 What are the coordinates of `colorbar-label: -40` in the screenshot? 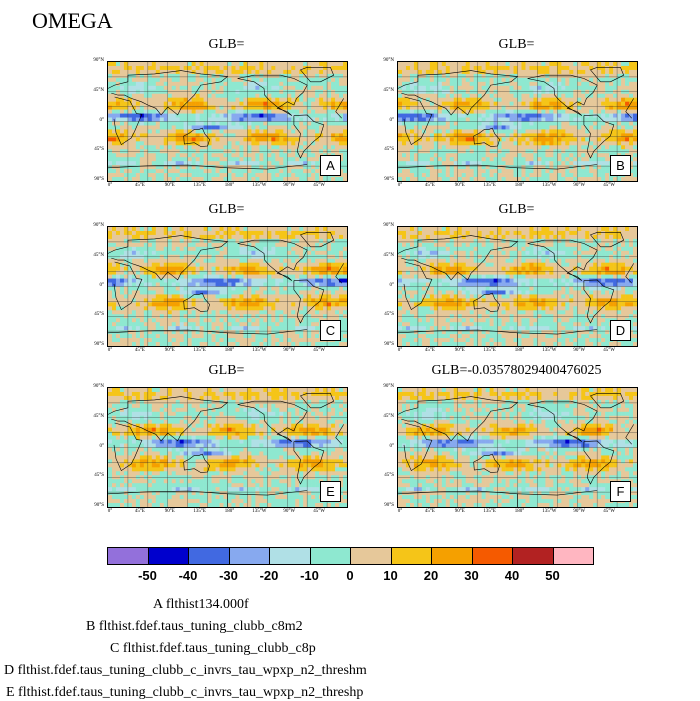 It's located at (188, 575).